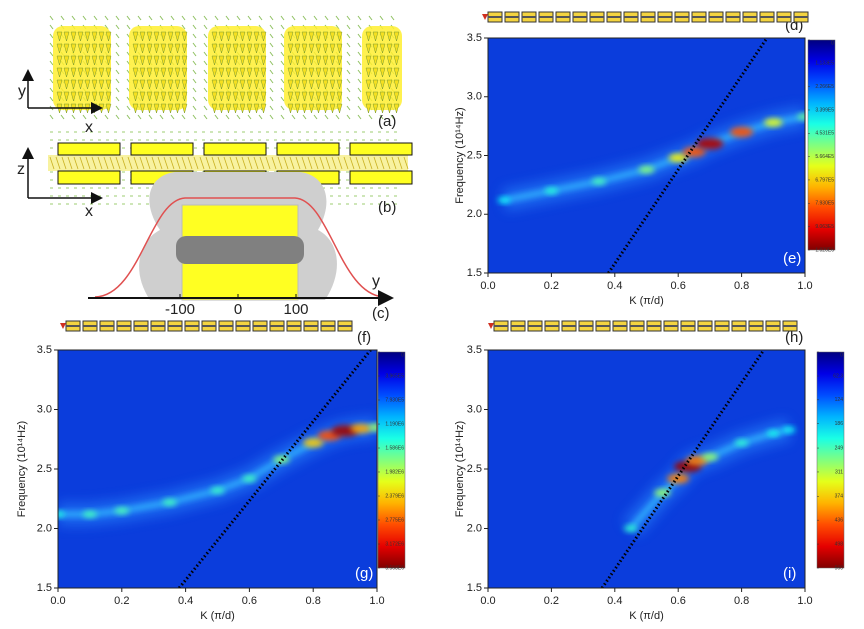  I want to click on x-tick-label: 0.4, so click(185, 601).